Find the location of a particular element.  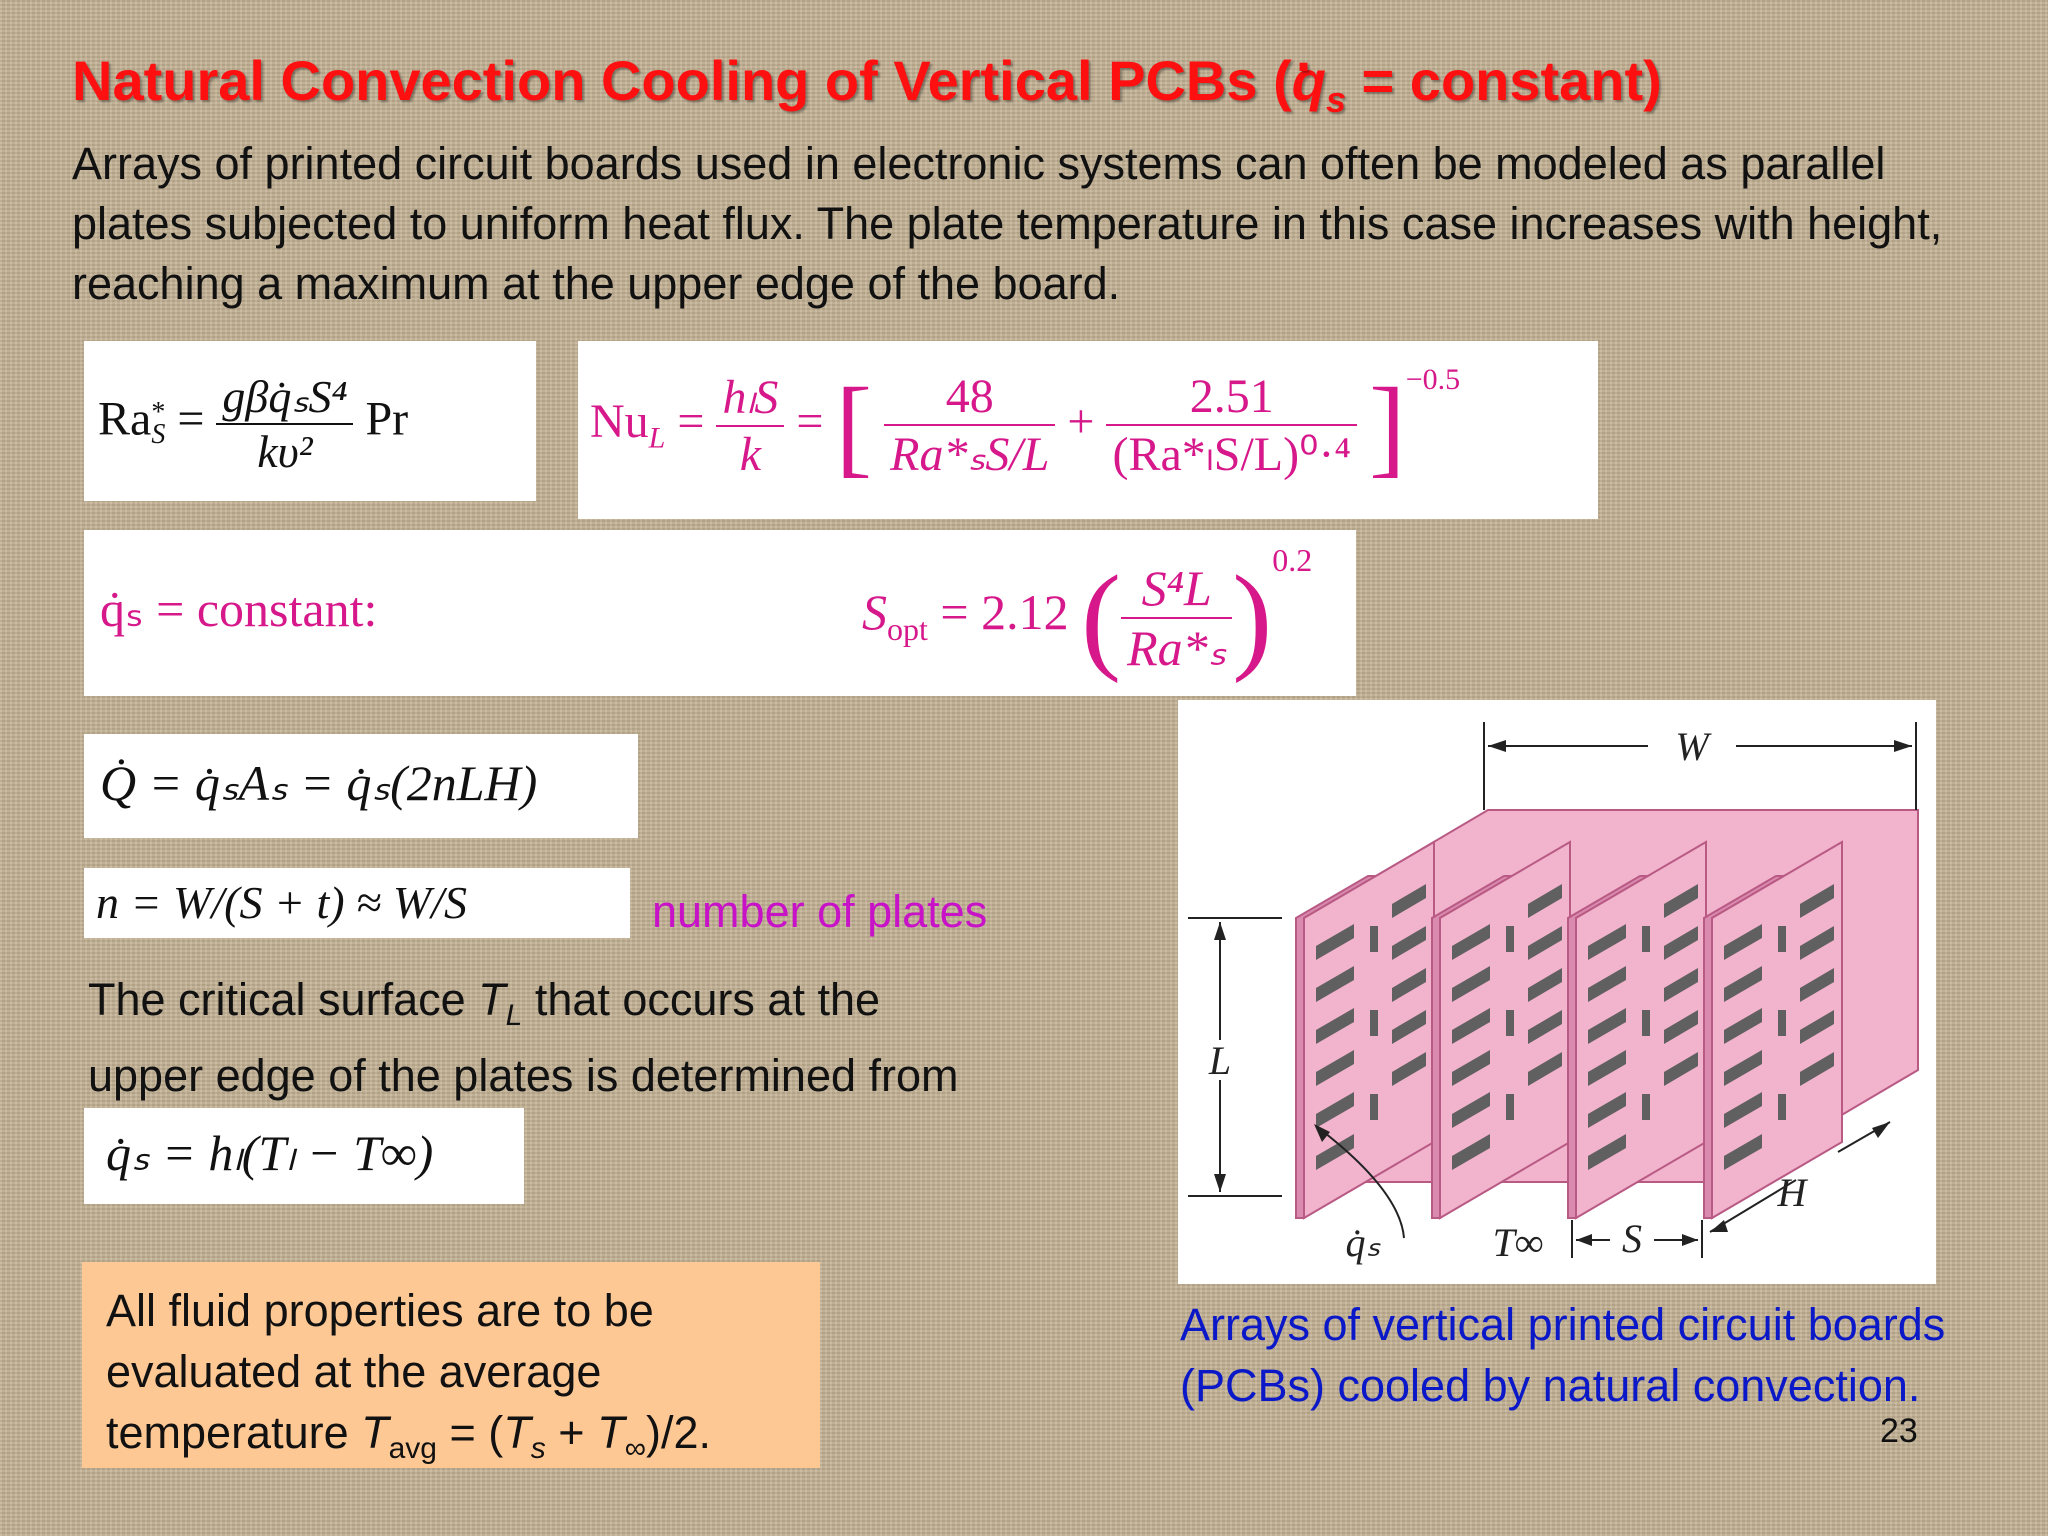

surface-temperature-equation: q̇ₛ = hₗ(Tₗ − T∞) is located at coordinates (270, 1153).